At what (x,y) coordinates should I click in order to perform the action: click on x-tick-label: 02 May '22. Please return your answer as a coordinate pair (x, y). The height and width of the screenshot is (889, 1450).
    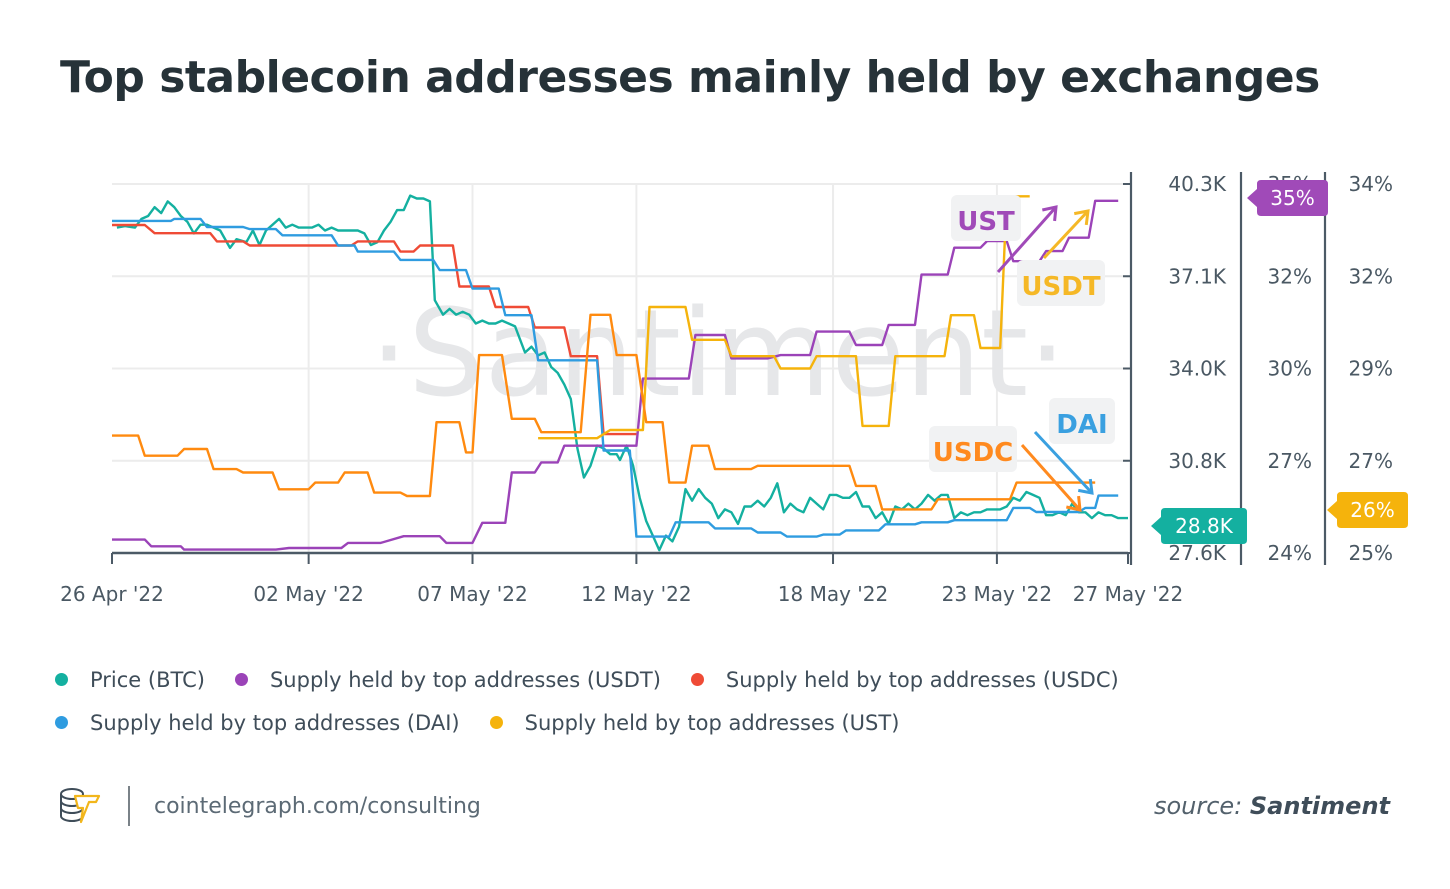
    Looking at the image, I should click on (308, 594).